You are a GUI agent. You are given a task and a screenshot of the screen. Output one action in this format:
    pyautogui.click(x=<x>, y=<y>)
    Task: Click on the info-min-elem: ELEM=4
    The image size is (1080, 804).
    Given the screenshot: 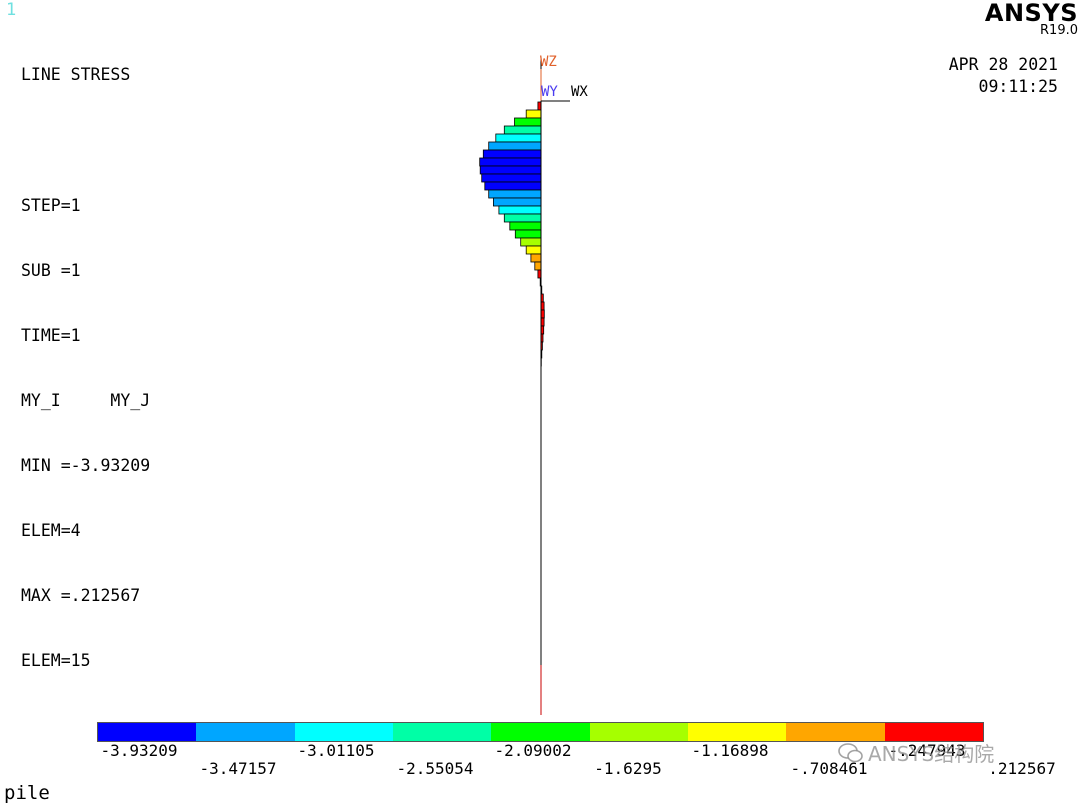 What is the action you would take?
    pyautogui.click(x=51, y=531)
    